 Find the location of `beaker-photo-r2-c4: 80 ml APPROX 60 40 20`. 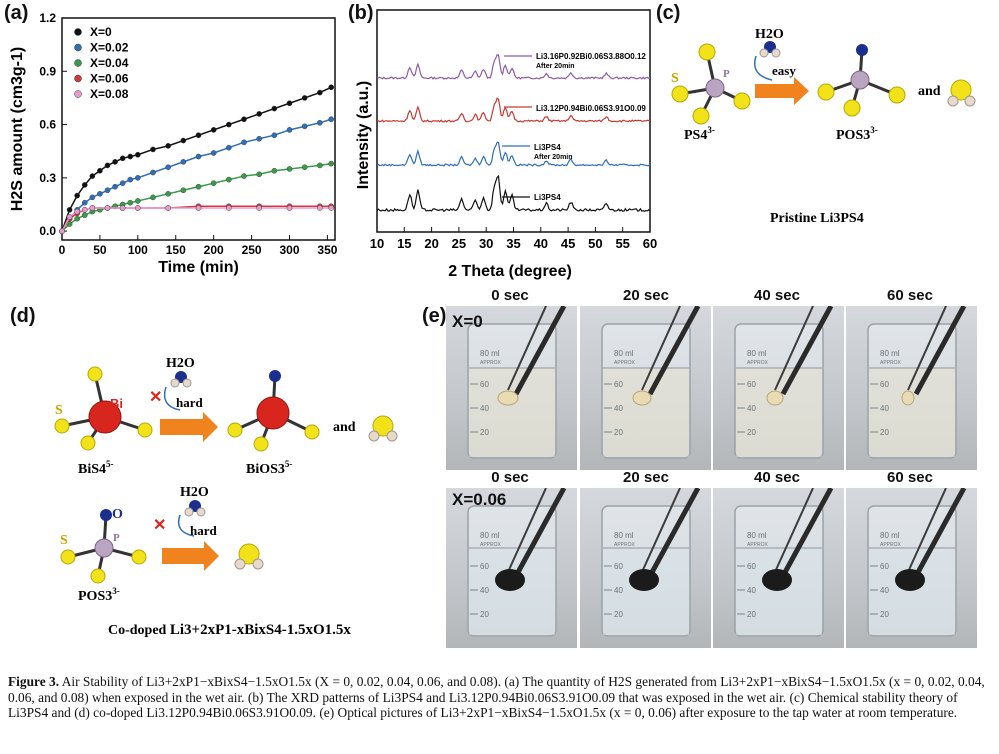

beaker-photo-r2-c4: 80 ml APPROX 60 40 20 is located at coordinates (911, 568).